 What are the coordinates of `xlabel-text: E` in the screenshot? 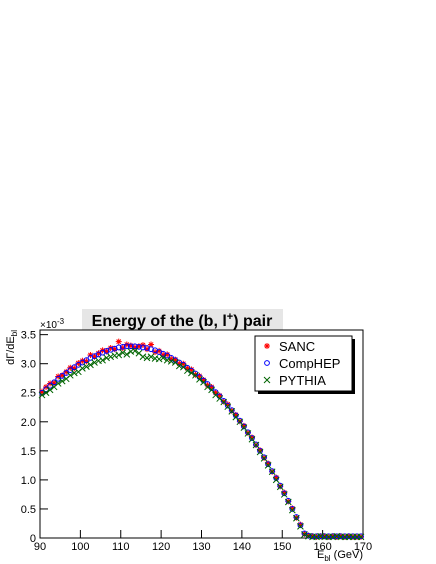 It's located at (320, 555).